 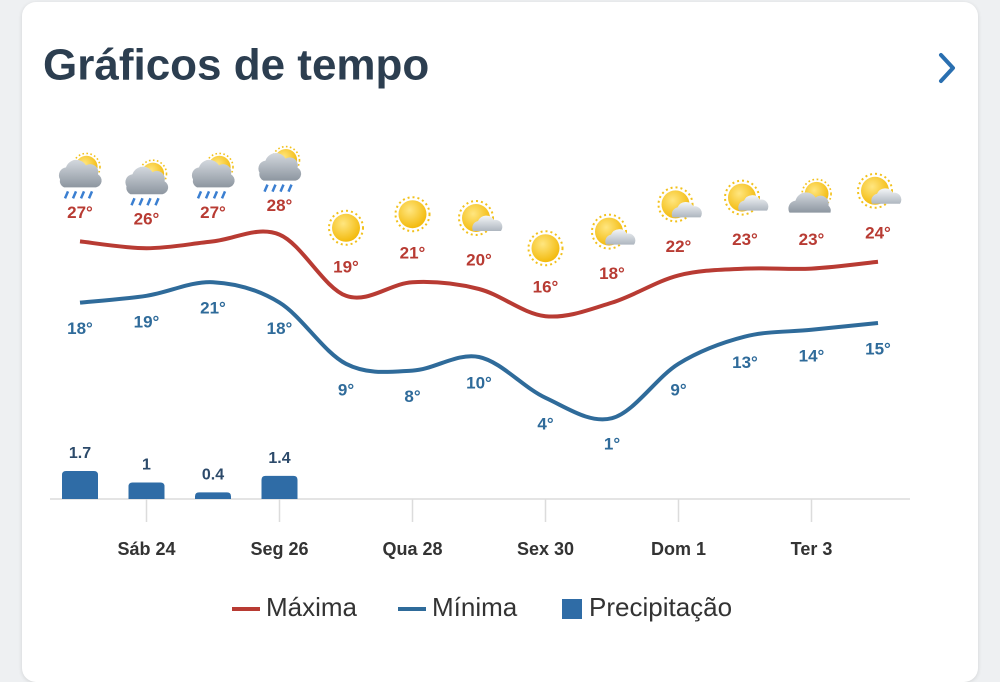 What do you see at coordinates (660, 607) in the screenshot?
I see `legend-label: Precipitação` at bounding box center [660, 607].